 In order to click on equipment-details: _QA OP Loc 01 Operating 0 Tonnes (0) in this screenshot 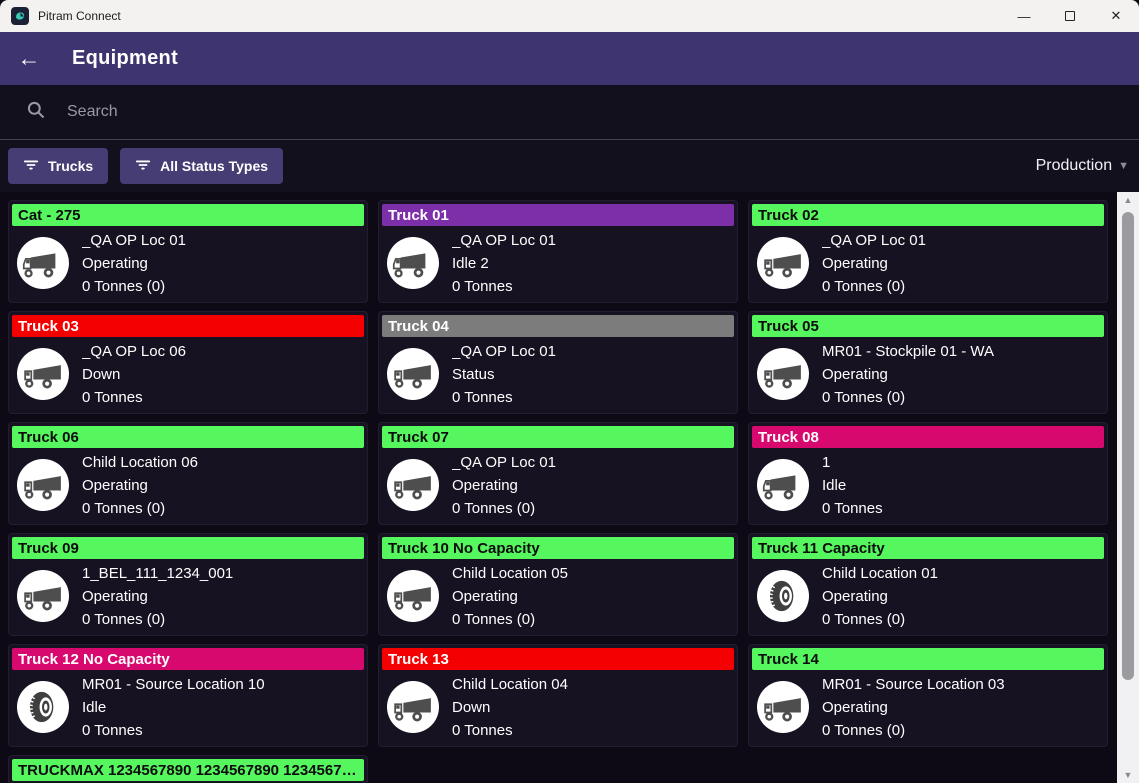, I will do `click(504, 485)`.